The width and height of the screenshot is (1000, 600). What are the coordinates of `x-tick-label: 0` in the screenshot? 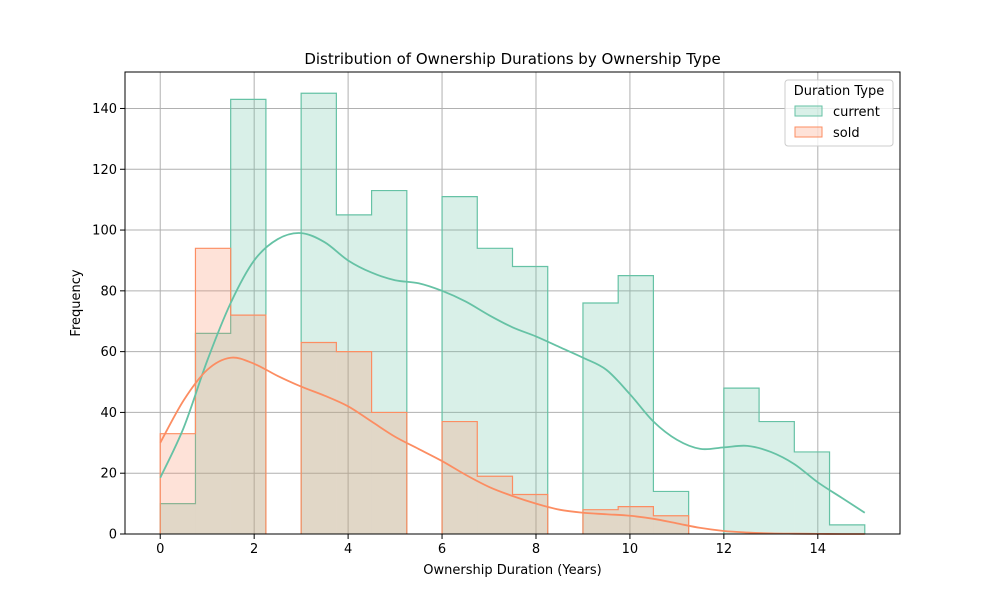 It's located at (160, 549).